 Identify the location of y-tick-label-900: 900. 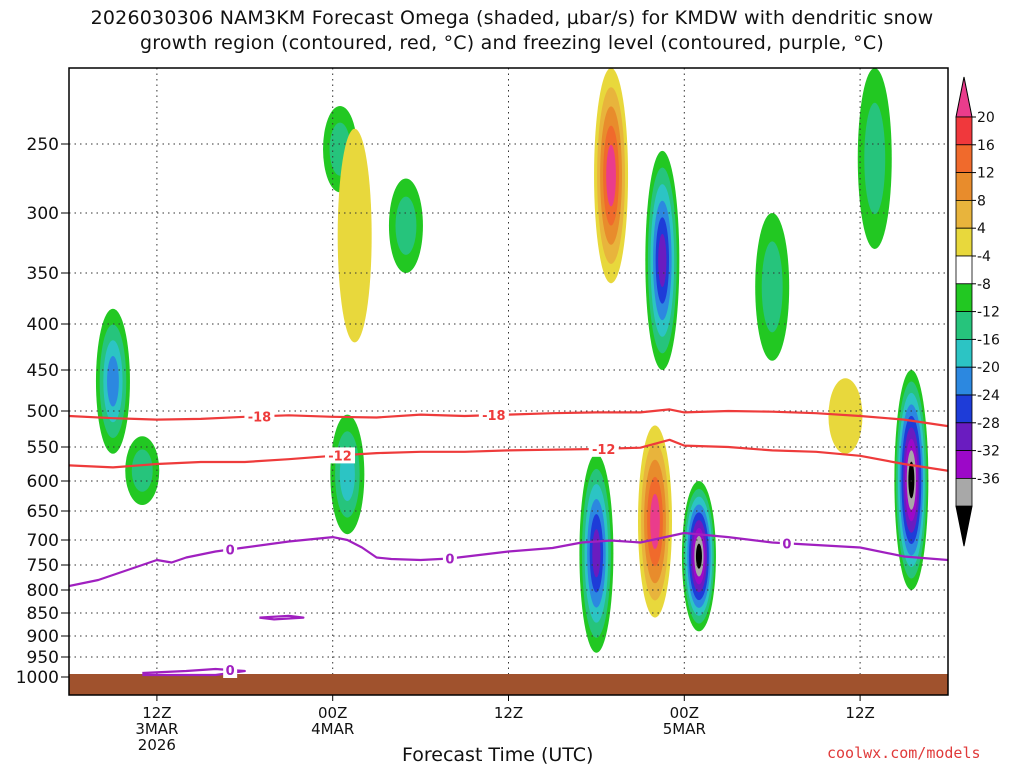
(43, 637).